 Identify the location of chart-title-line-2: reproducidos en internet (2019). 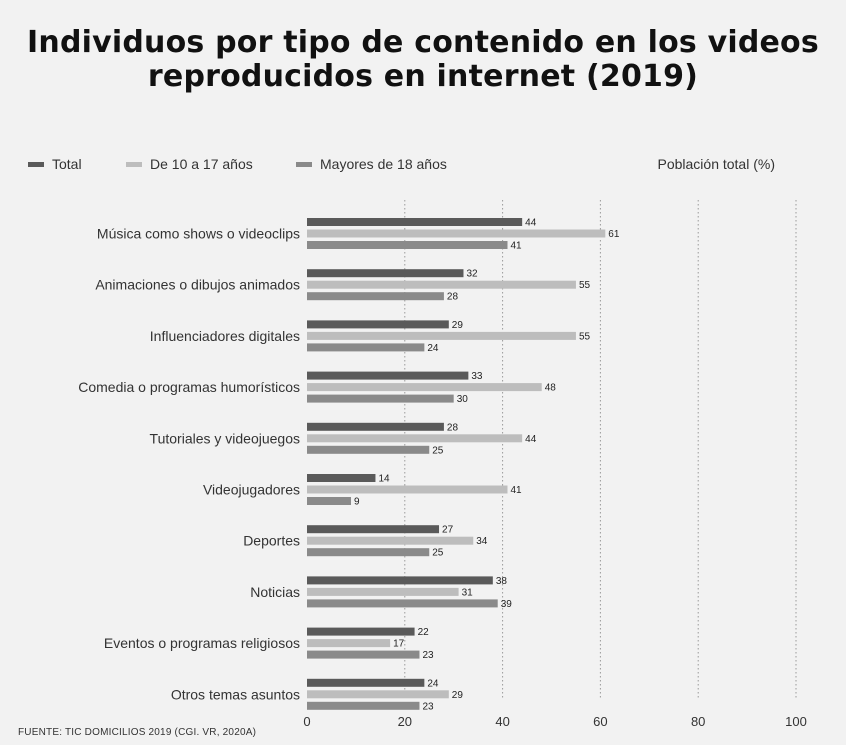
(423, 76).